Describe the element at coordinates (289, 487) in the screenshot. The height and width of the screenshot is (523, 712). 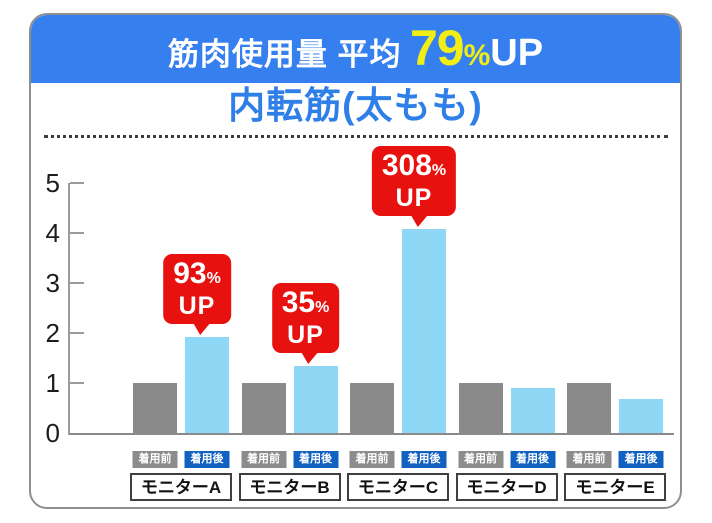
I see `category-label-box: モニターB` at that location.